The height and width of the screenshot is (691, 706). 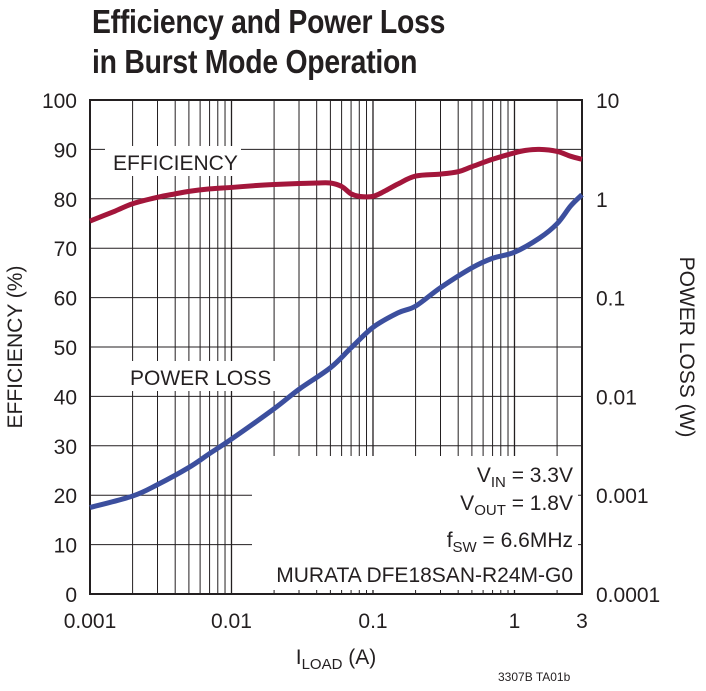 What do you see at coordinates (65, 200) in the screenshot?
I see `y-left-tick-label: 80` at bounding box center [65, 200].